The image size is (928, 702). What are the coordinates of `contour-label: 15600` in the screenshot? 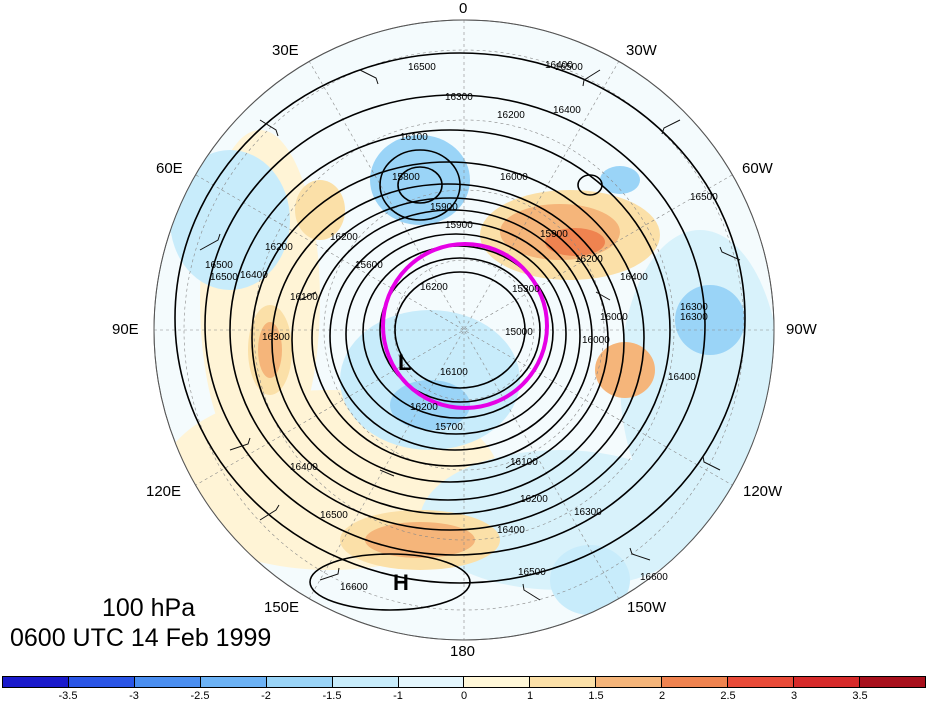 It's located at (369, 265).